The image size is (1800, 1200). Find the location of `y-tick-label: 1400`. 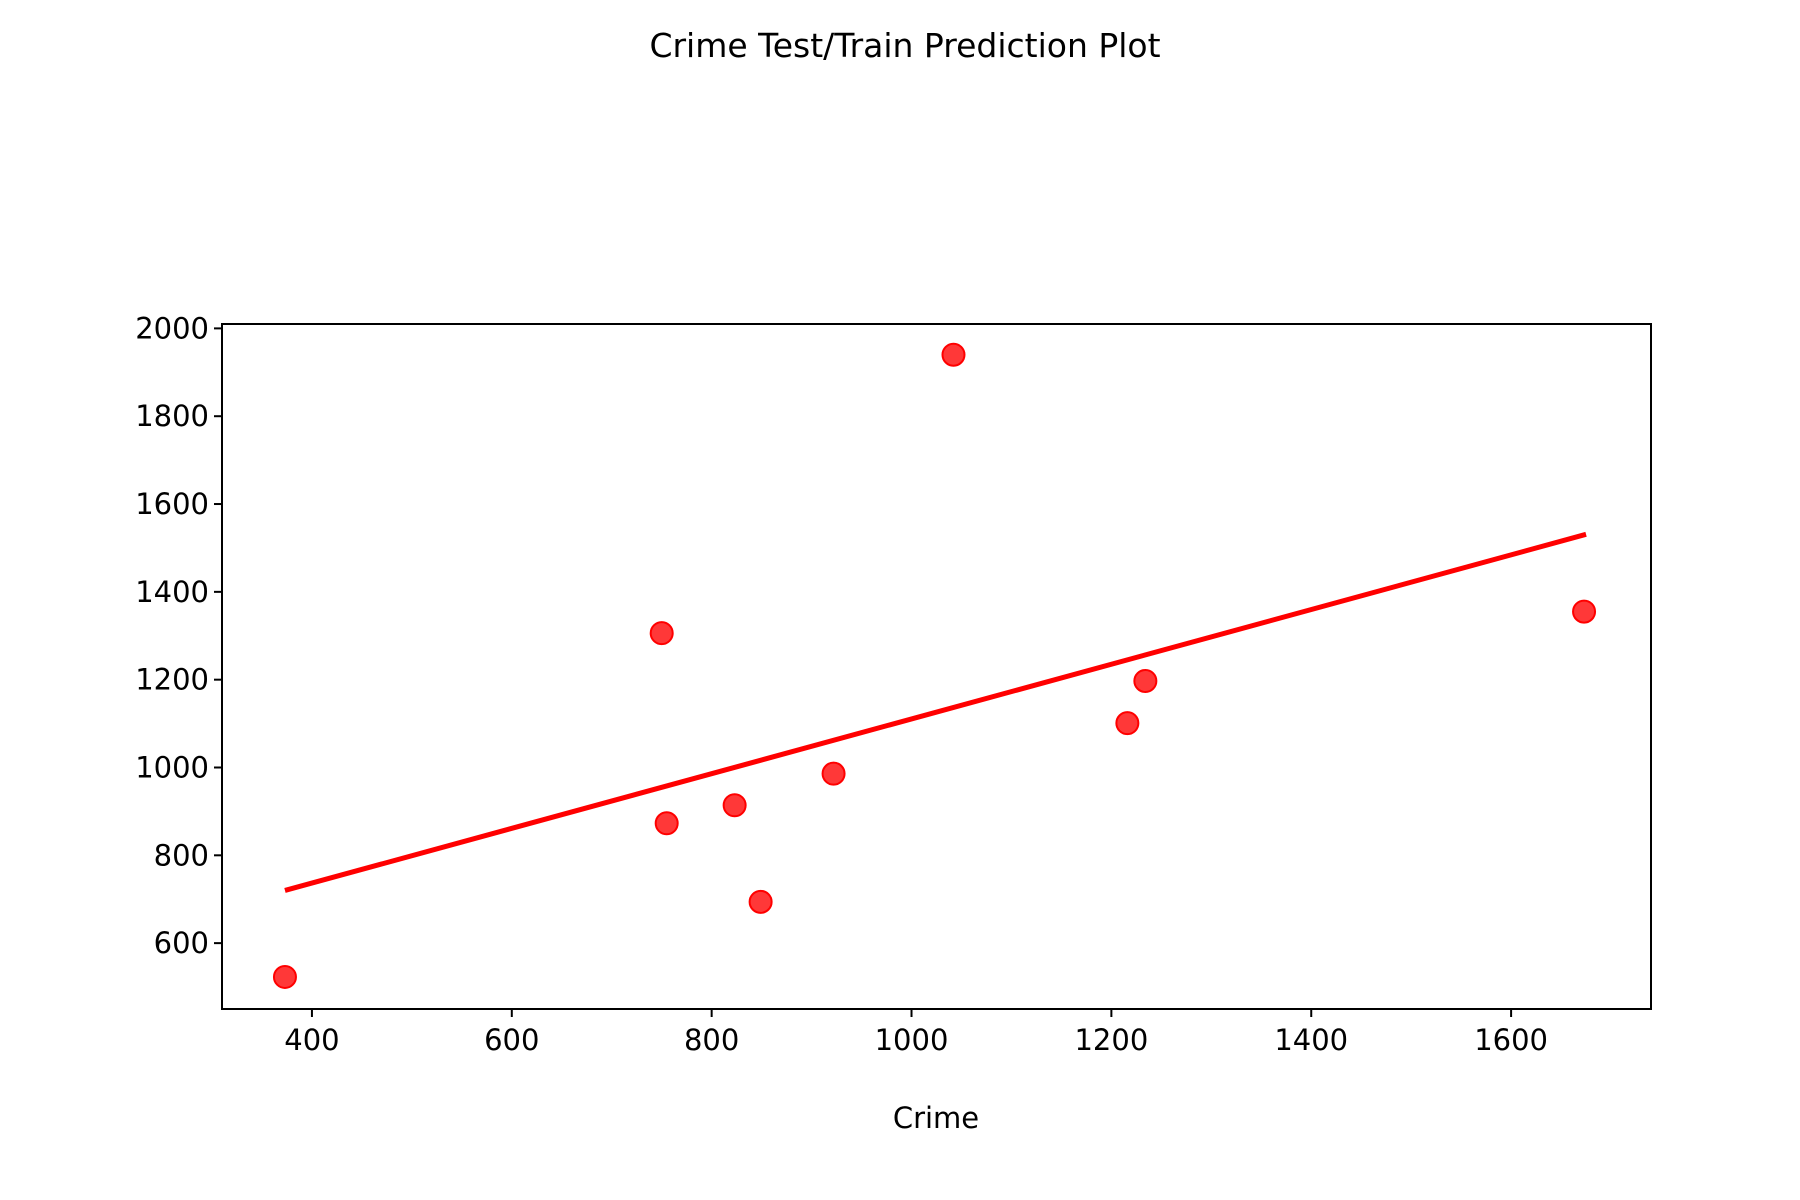

y-tick-label: 1400 is located at coordinates (172, 592).